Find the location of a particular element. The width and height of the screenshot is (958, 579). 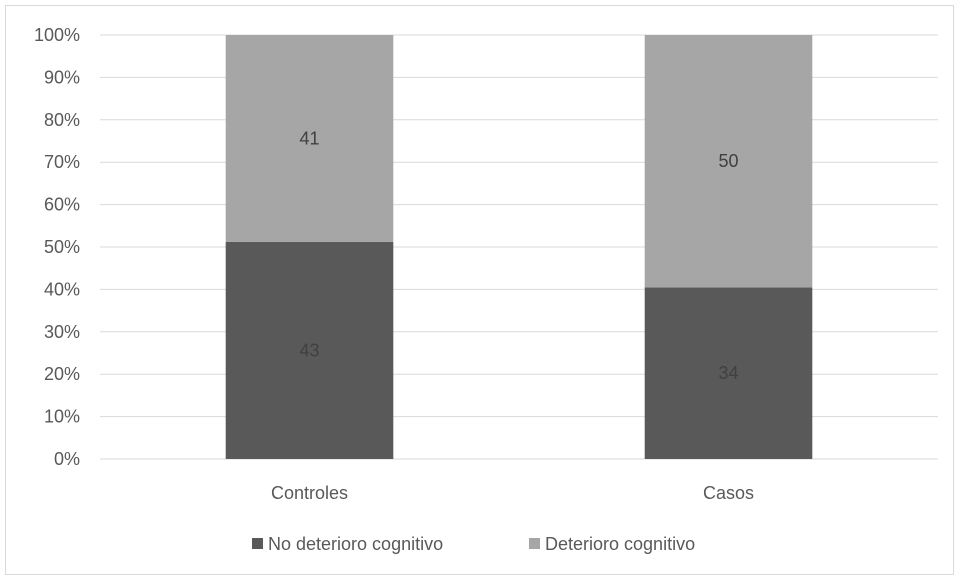

x-category-label: Controles is located at coordinates (309, 493).